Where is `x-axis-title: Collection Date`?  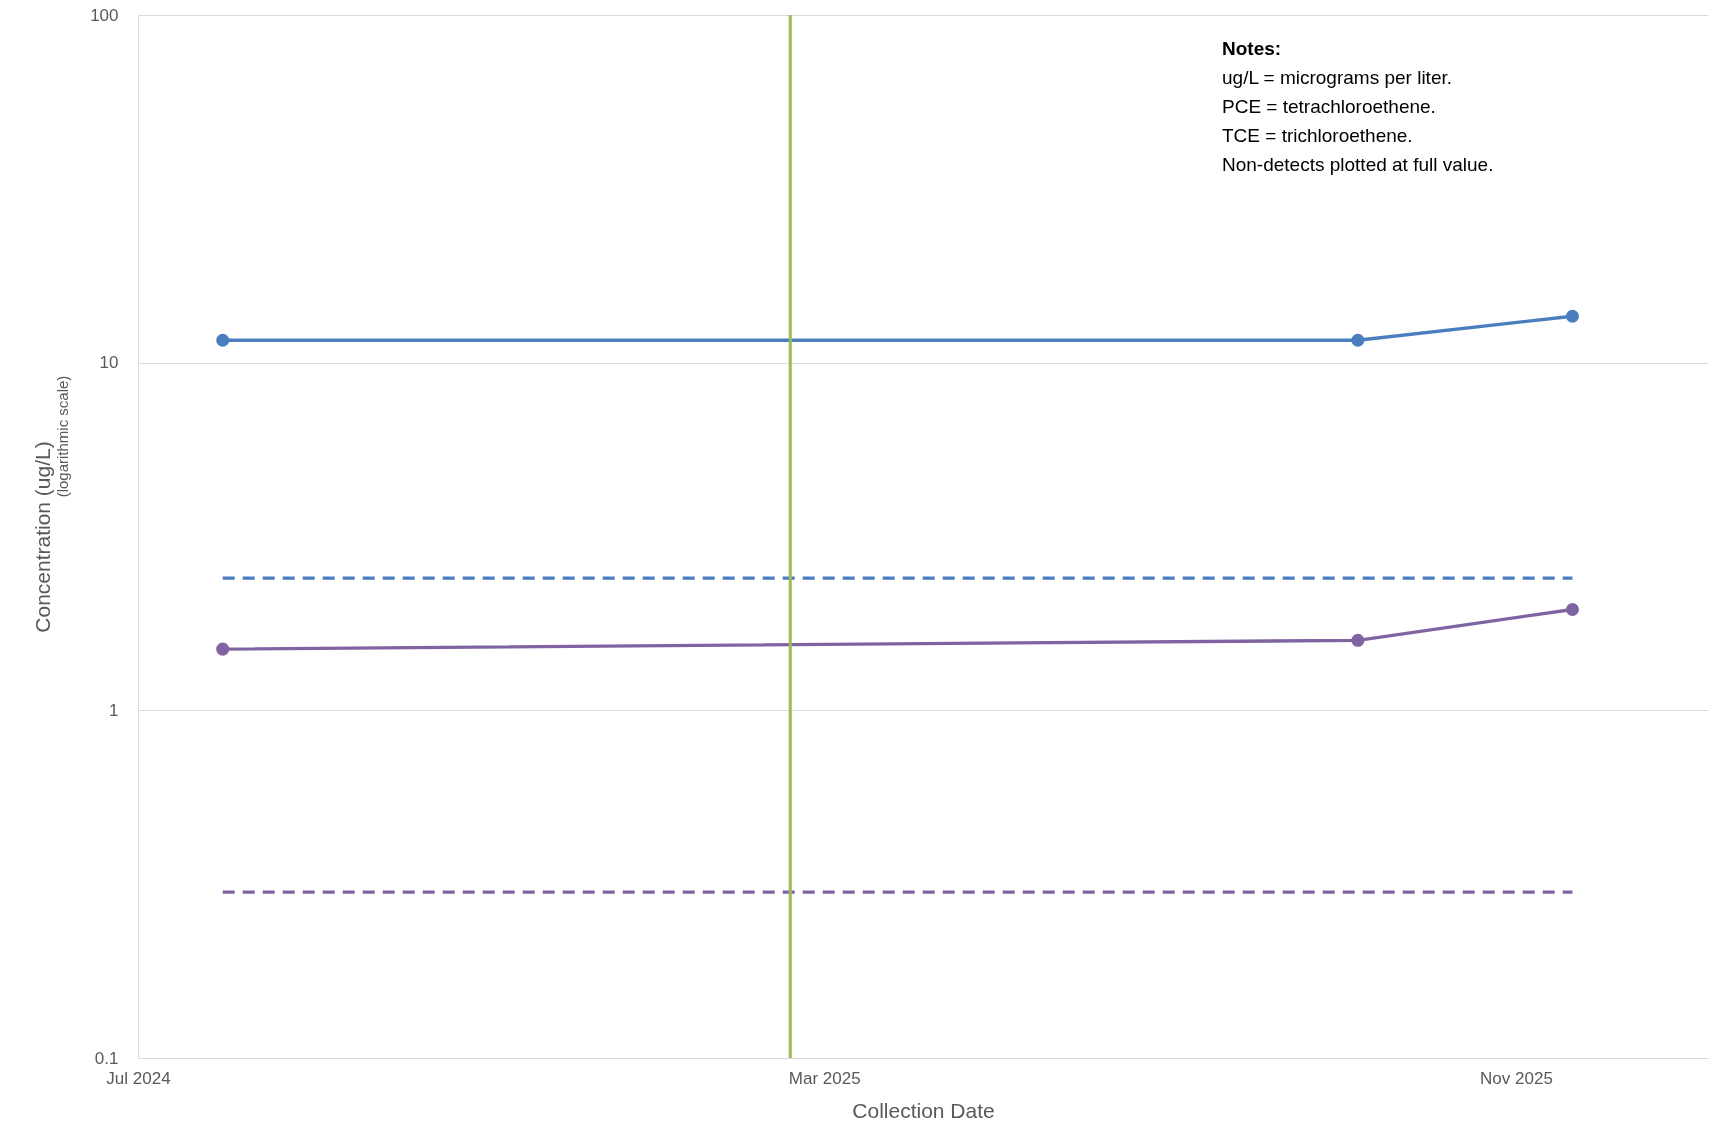 x-axis-title: Collection Date is located at coordinates (923, 1110).